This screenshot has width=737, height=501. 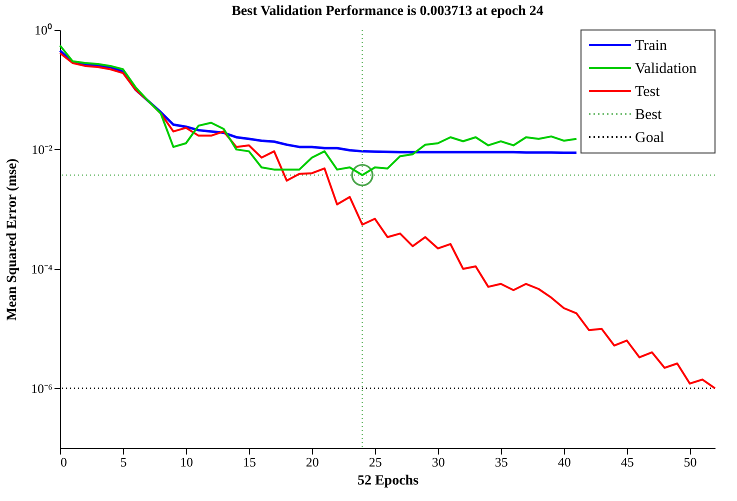 What do you see at coordinates (627, 462) in the screenshot?
I see `x-tick-label: 45` at bounding box center [627, 462].